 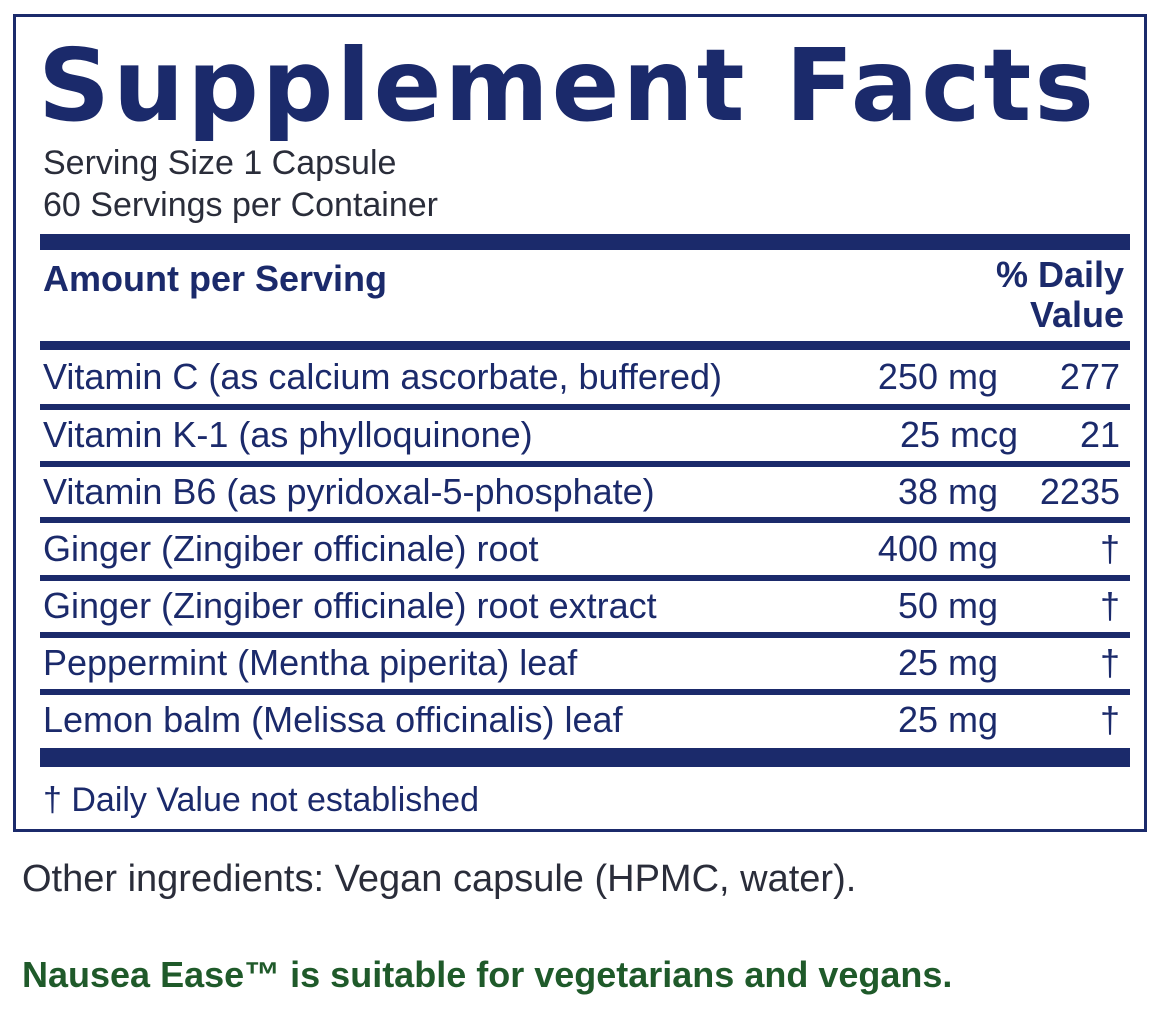 What do you see at coordinates (241, 205) in the screenshot?
I see `servings-per-container: 60 Servings per Container` at bounding box center [241, 205].